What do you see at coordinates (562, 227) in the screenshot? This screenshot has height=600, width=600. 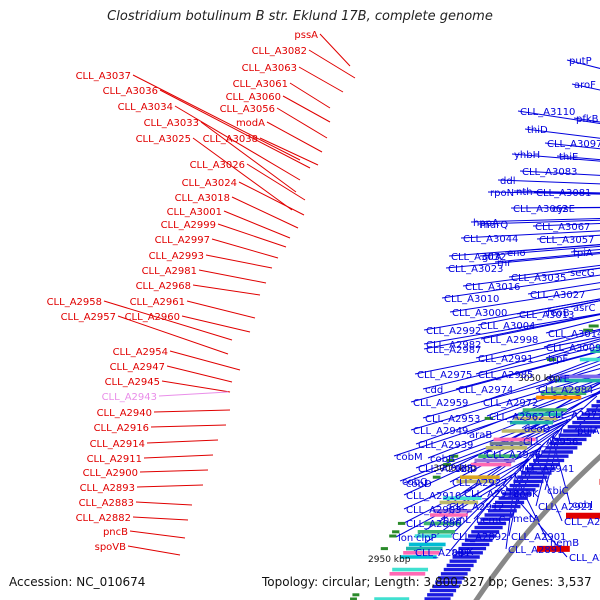 I see `reverse-gene-label: CLL_A3067` at bounding box center [562, 227].